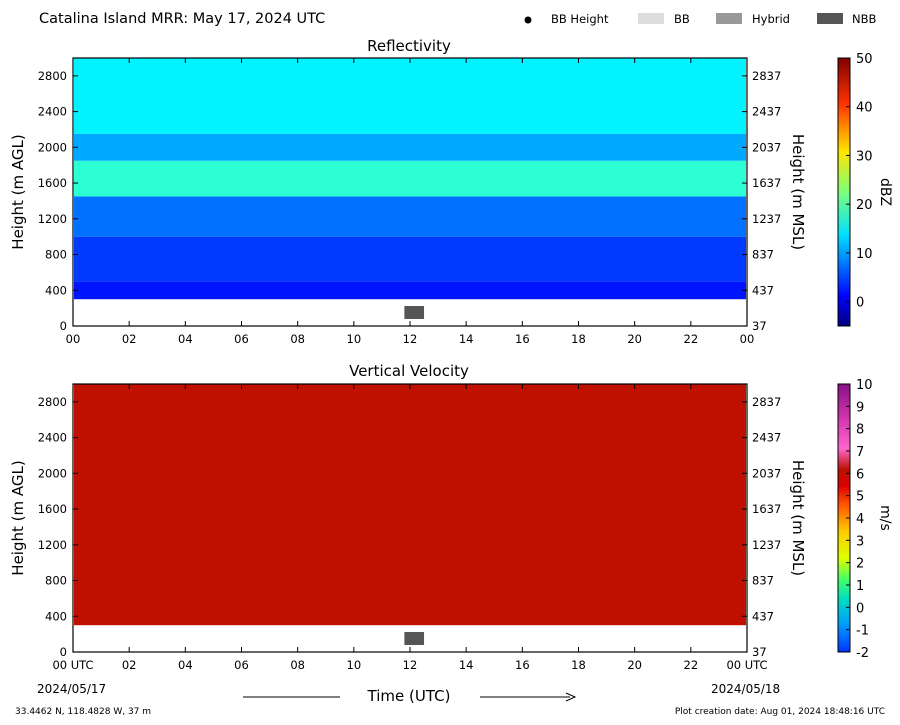 Image resolution: width=900 pixels, height=725 pixels. What do you see at coordinates (860, 407) in the screenshot?
I see `colorbar-tick-label: 9` at bounding box center [860, 407].